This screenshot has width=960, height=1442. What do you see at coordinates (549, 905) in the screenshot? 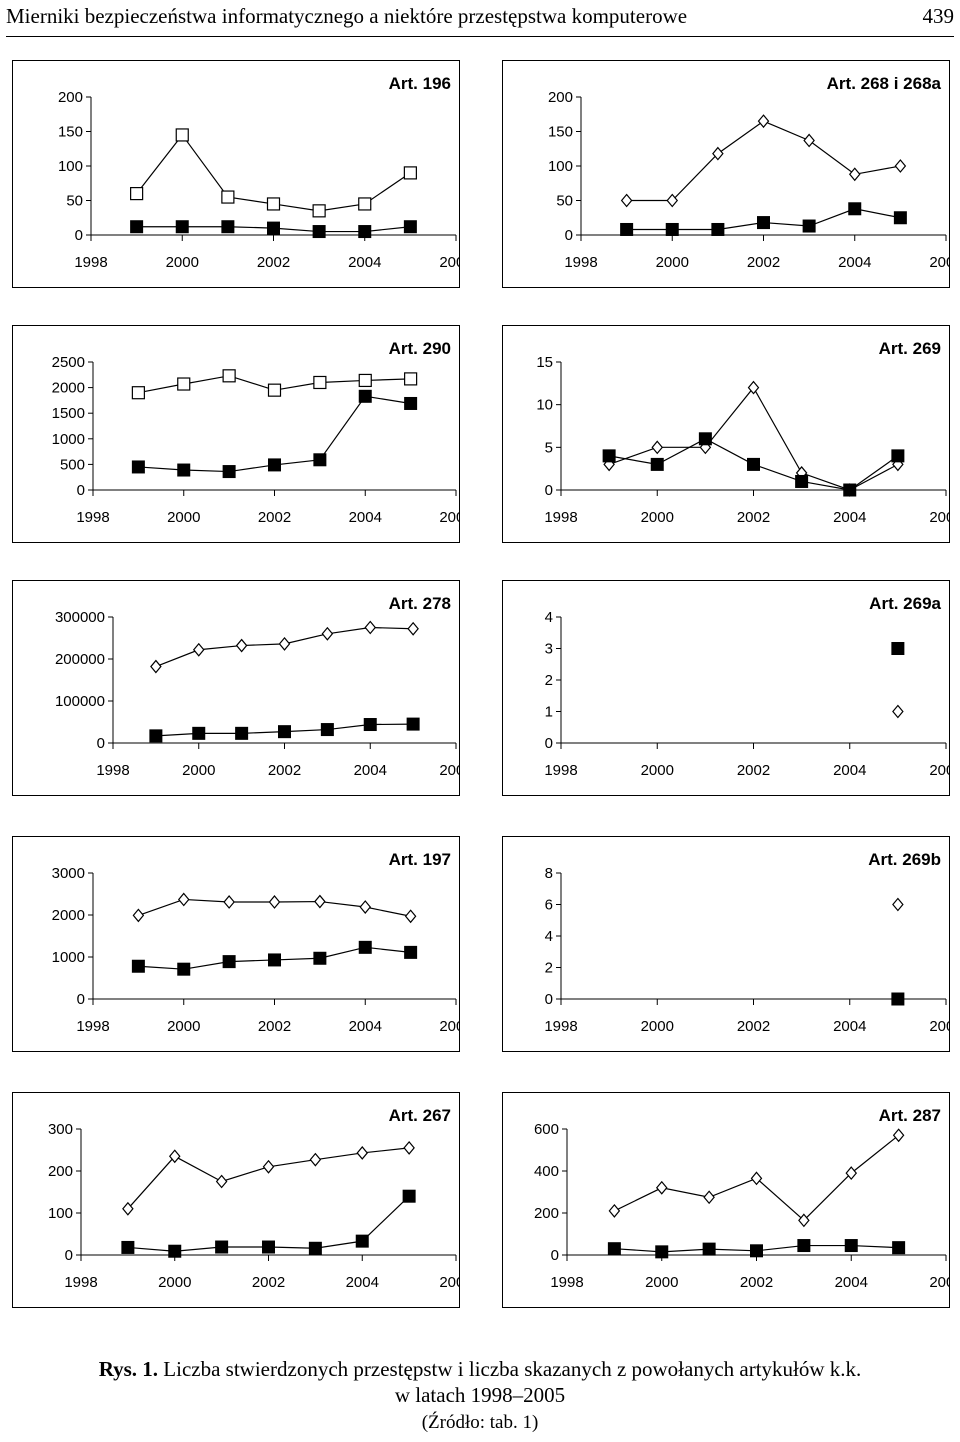
I see `y-tick-label: 6` at bounding box center [549, 905].